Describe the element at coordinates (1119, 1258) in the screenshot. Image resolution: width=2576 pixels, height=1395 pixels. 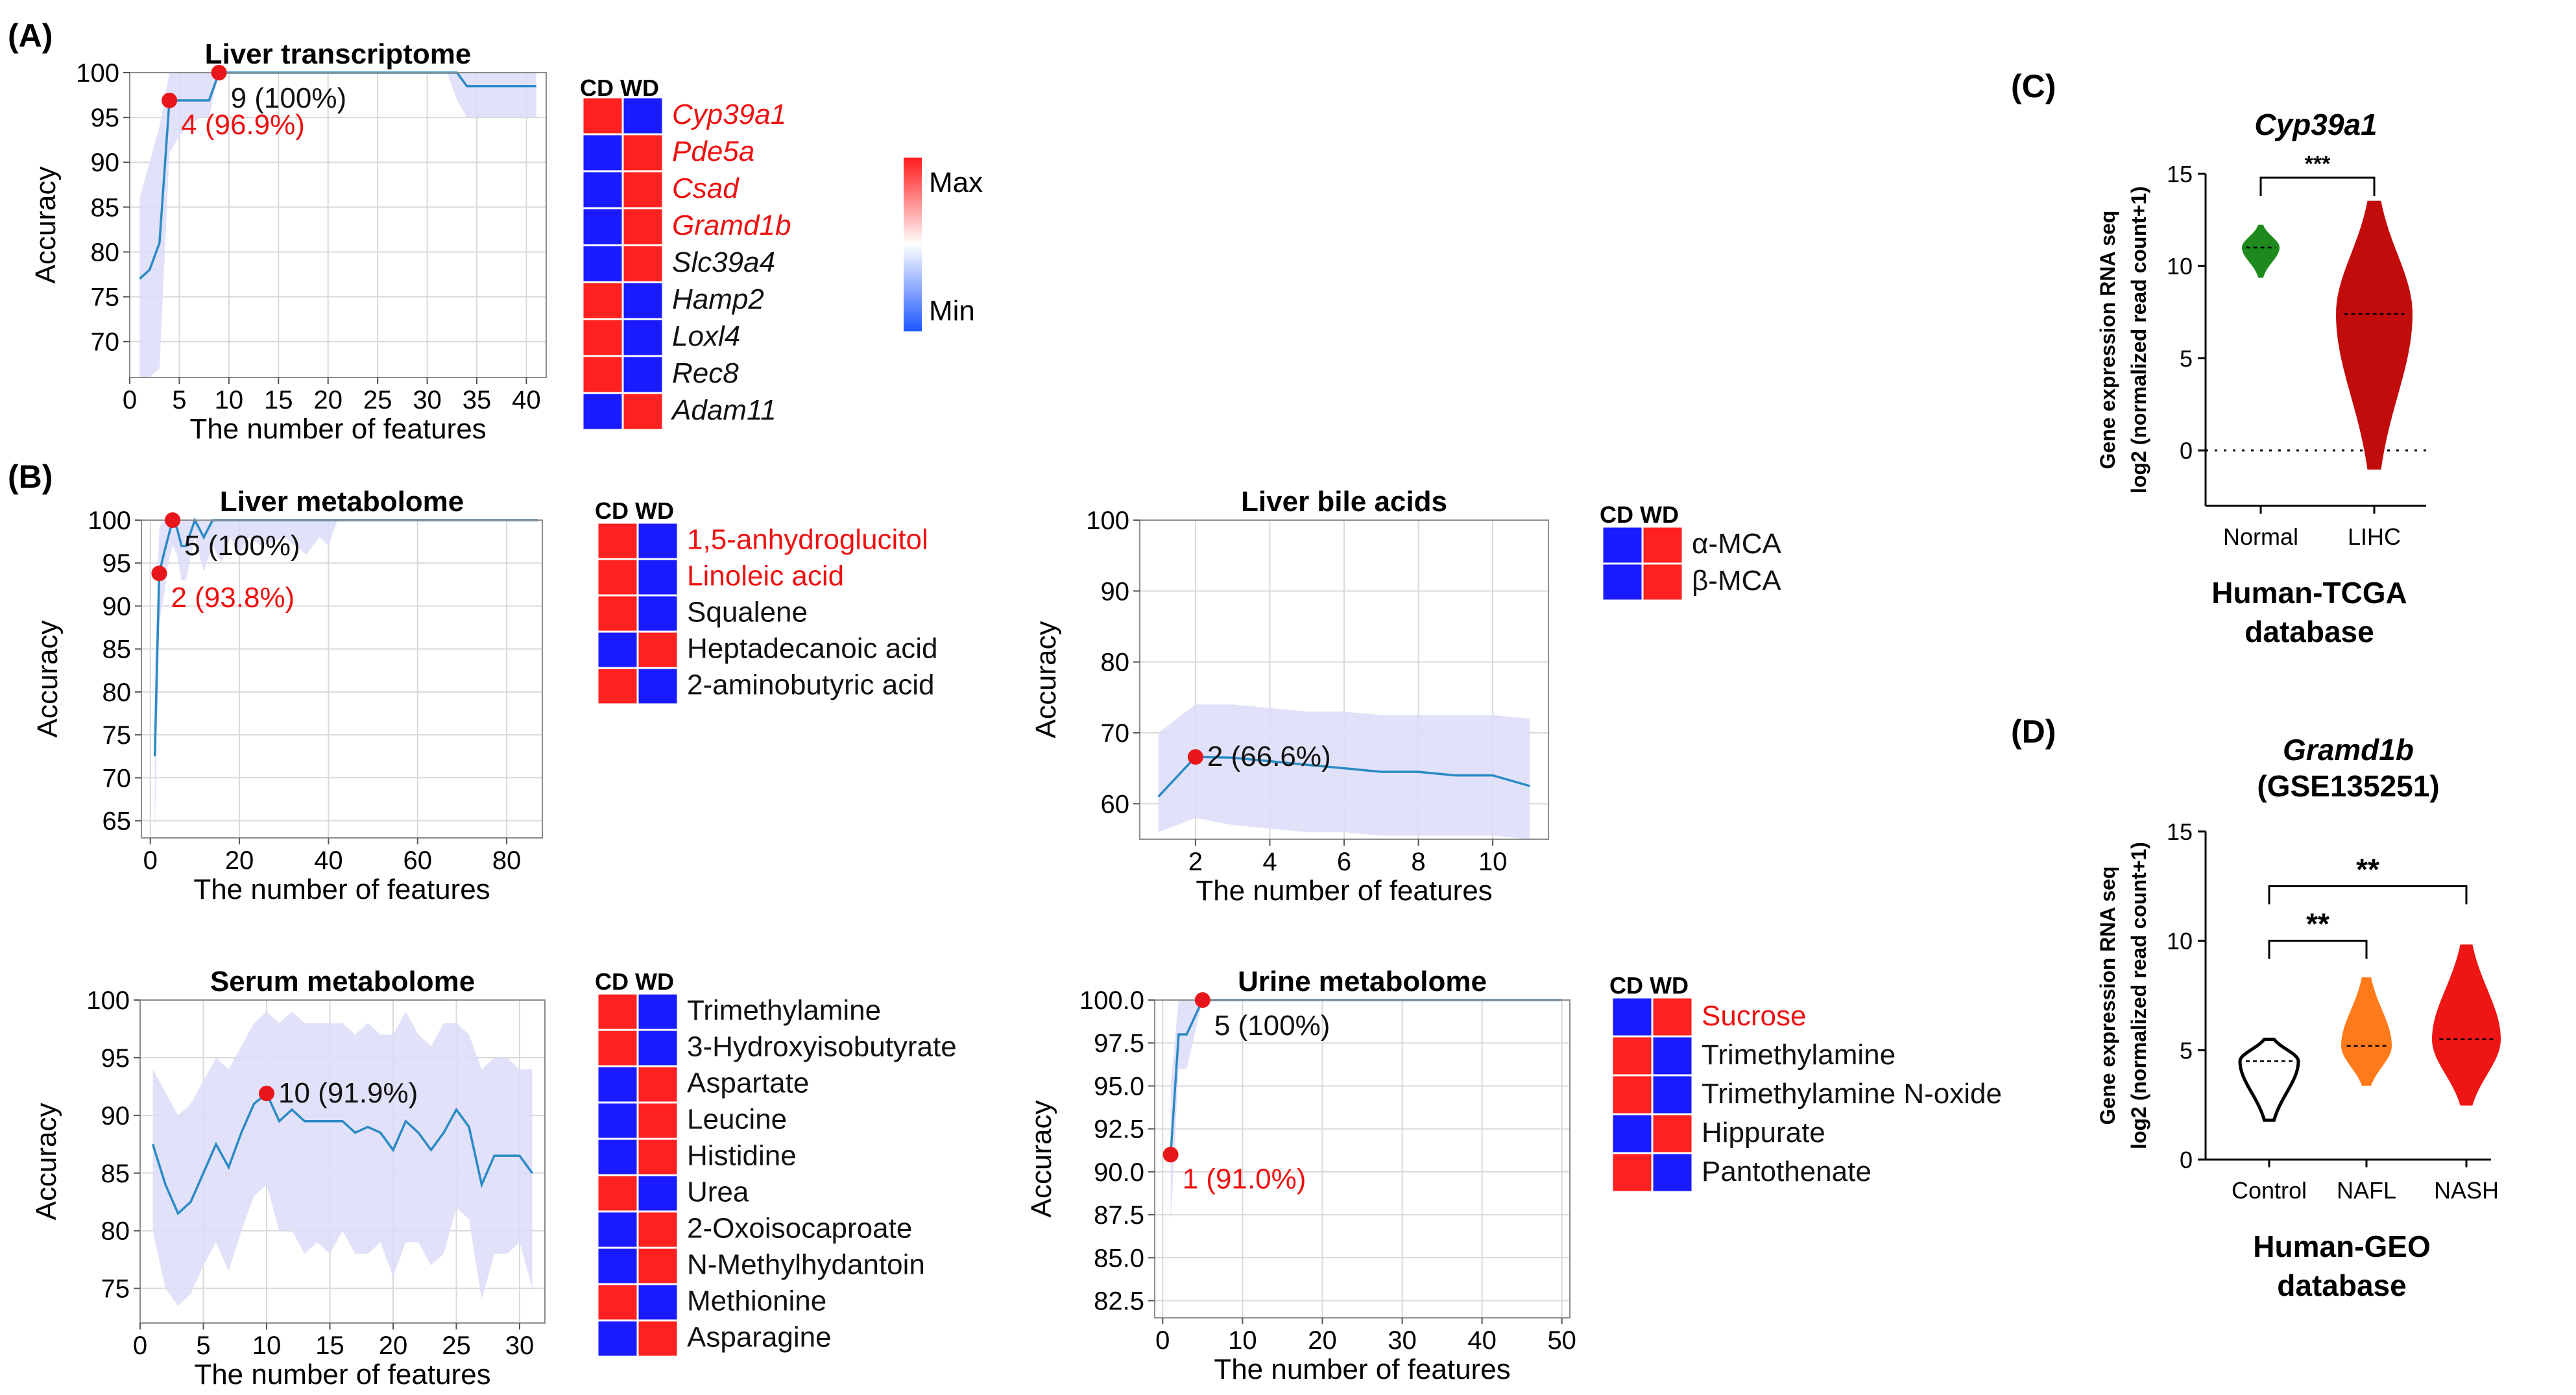
I see `y-tick-label: 85.0` at that location.